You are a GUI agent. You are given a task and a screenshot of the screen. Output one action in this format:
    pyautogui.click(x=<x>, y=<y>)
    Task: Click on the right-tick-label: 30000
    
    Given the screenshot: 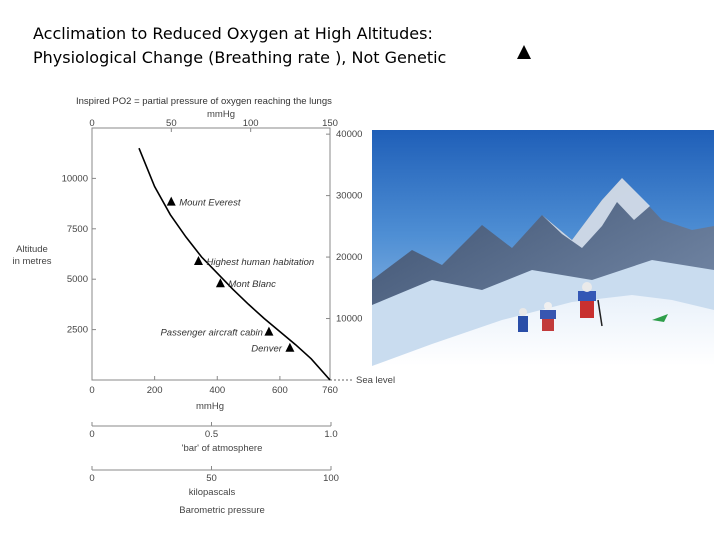 What is the action you would take?
    pyautogui.click(x=349, y=196)
    